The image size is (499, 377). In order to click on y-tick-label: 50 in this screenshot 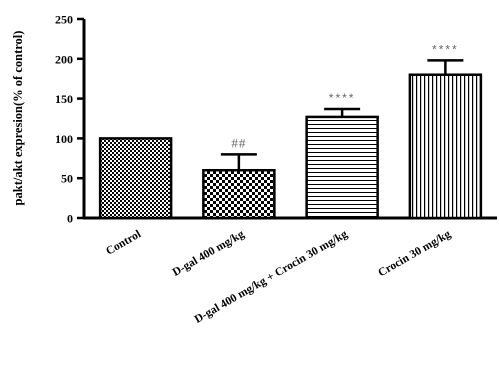, I will do `click(67, 179)`.